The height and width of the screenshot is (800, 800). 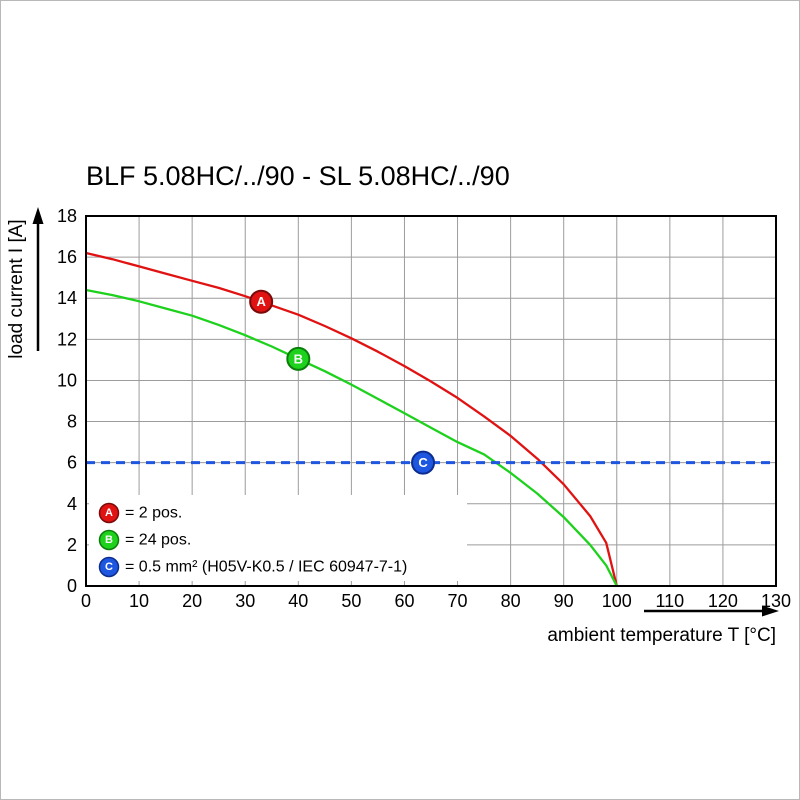 I want to click on x-tick-label: 60, so click(x=404, y=601).